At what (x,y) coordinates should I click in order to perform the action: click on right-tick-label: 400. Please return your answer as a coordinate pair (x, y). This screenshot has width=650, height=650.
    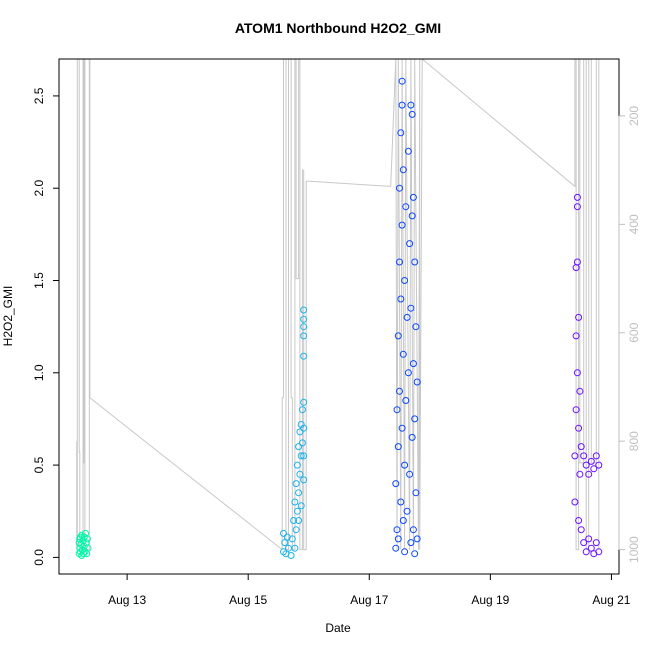
    Looking at the image, I should click on (634, 224).